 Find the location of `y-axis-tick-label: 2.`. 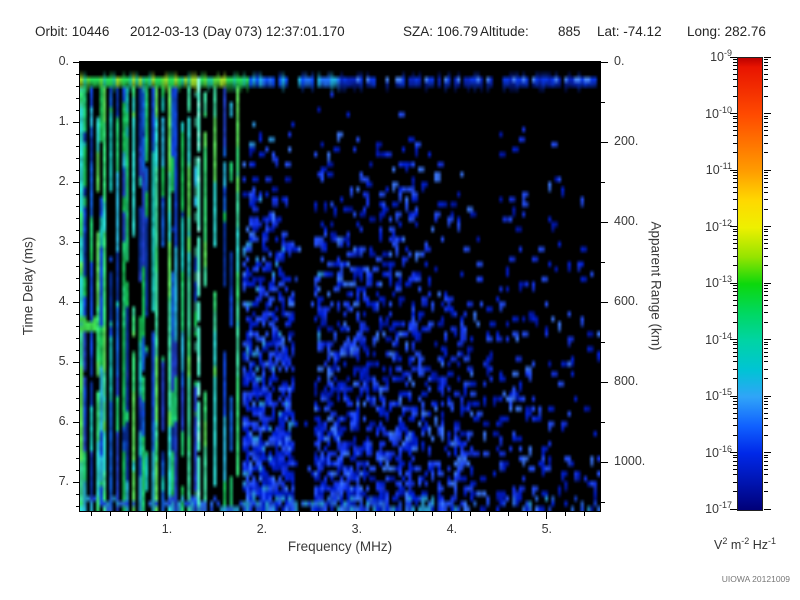

y-axis-tick-label: 2. is located at coordinates (63, 181).